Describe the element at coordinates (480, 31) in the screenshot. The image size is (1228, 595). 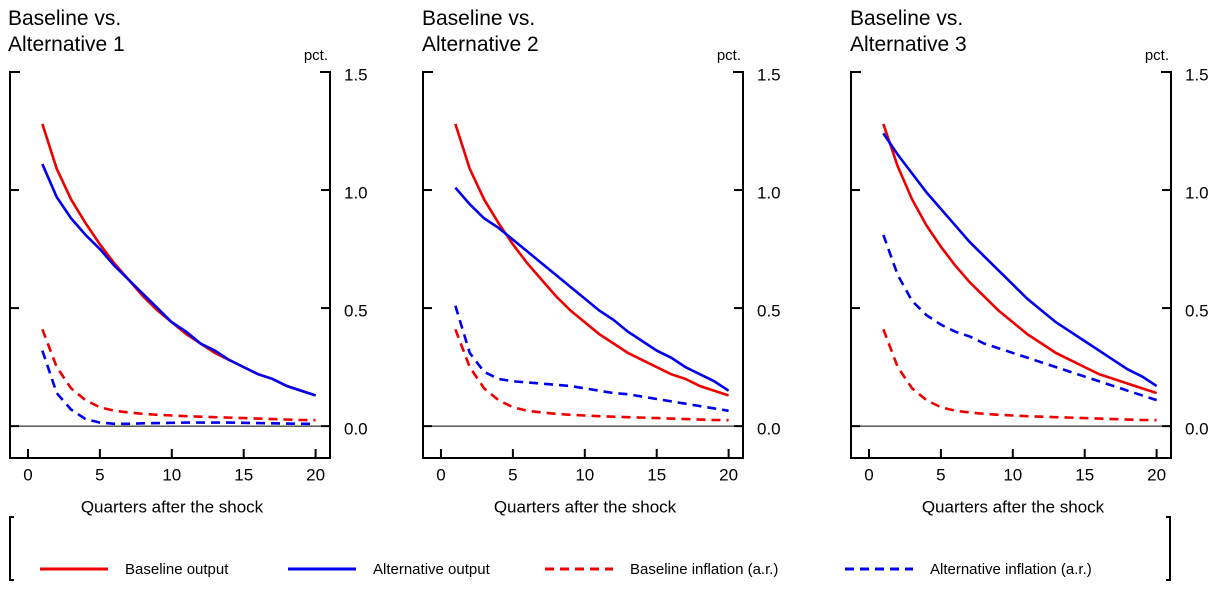
I see `chart-title: Baseline vs. Alternative 2` at that location.